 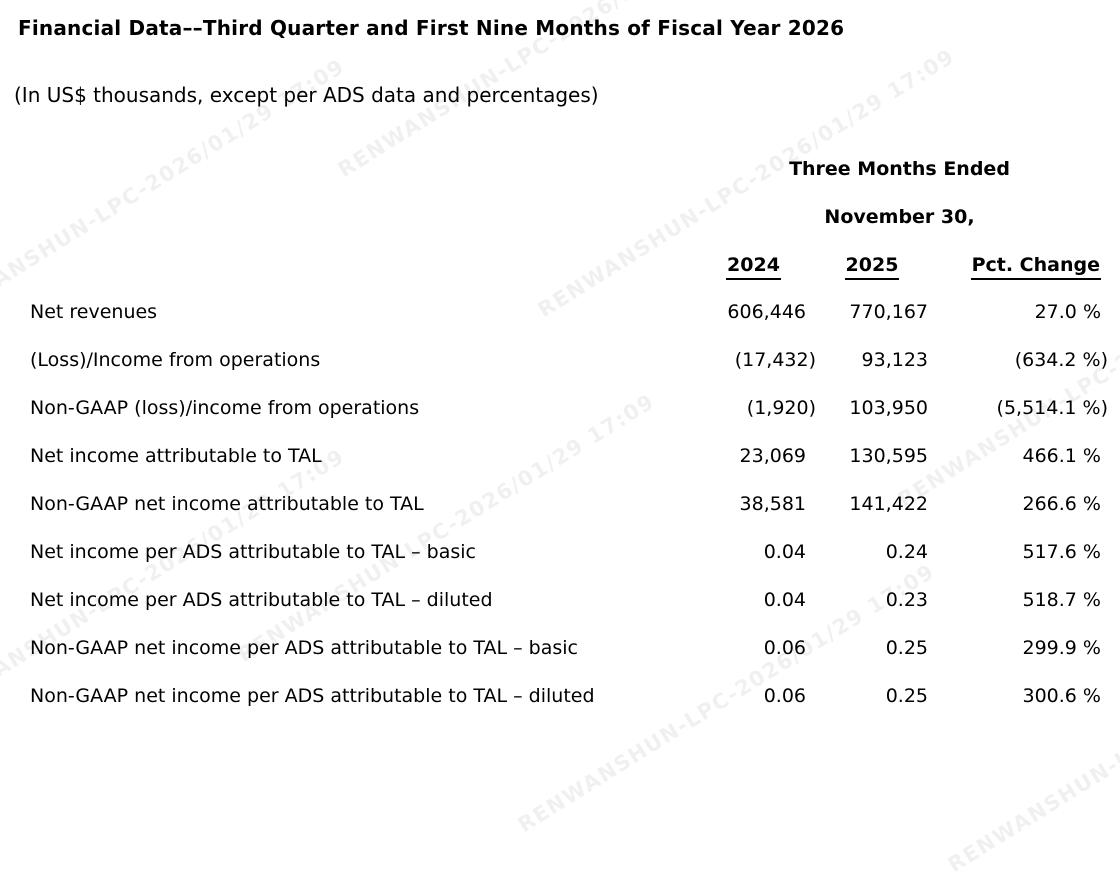 I want to click on value-2025: 141,422, so click(x=888, y=504).